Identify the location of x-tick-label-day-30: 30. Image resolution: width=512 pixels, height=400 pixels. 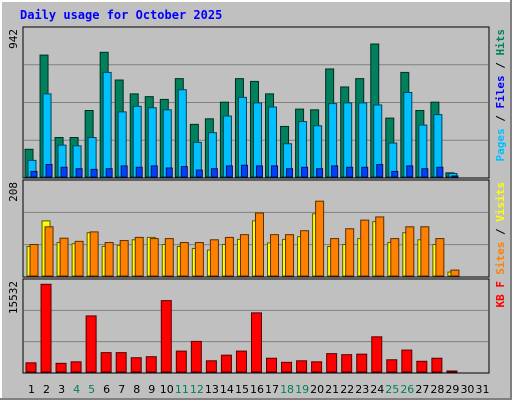
(467, 389).